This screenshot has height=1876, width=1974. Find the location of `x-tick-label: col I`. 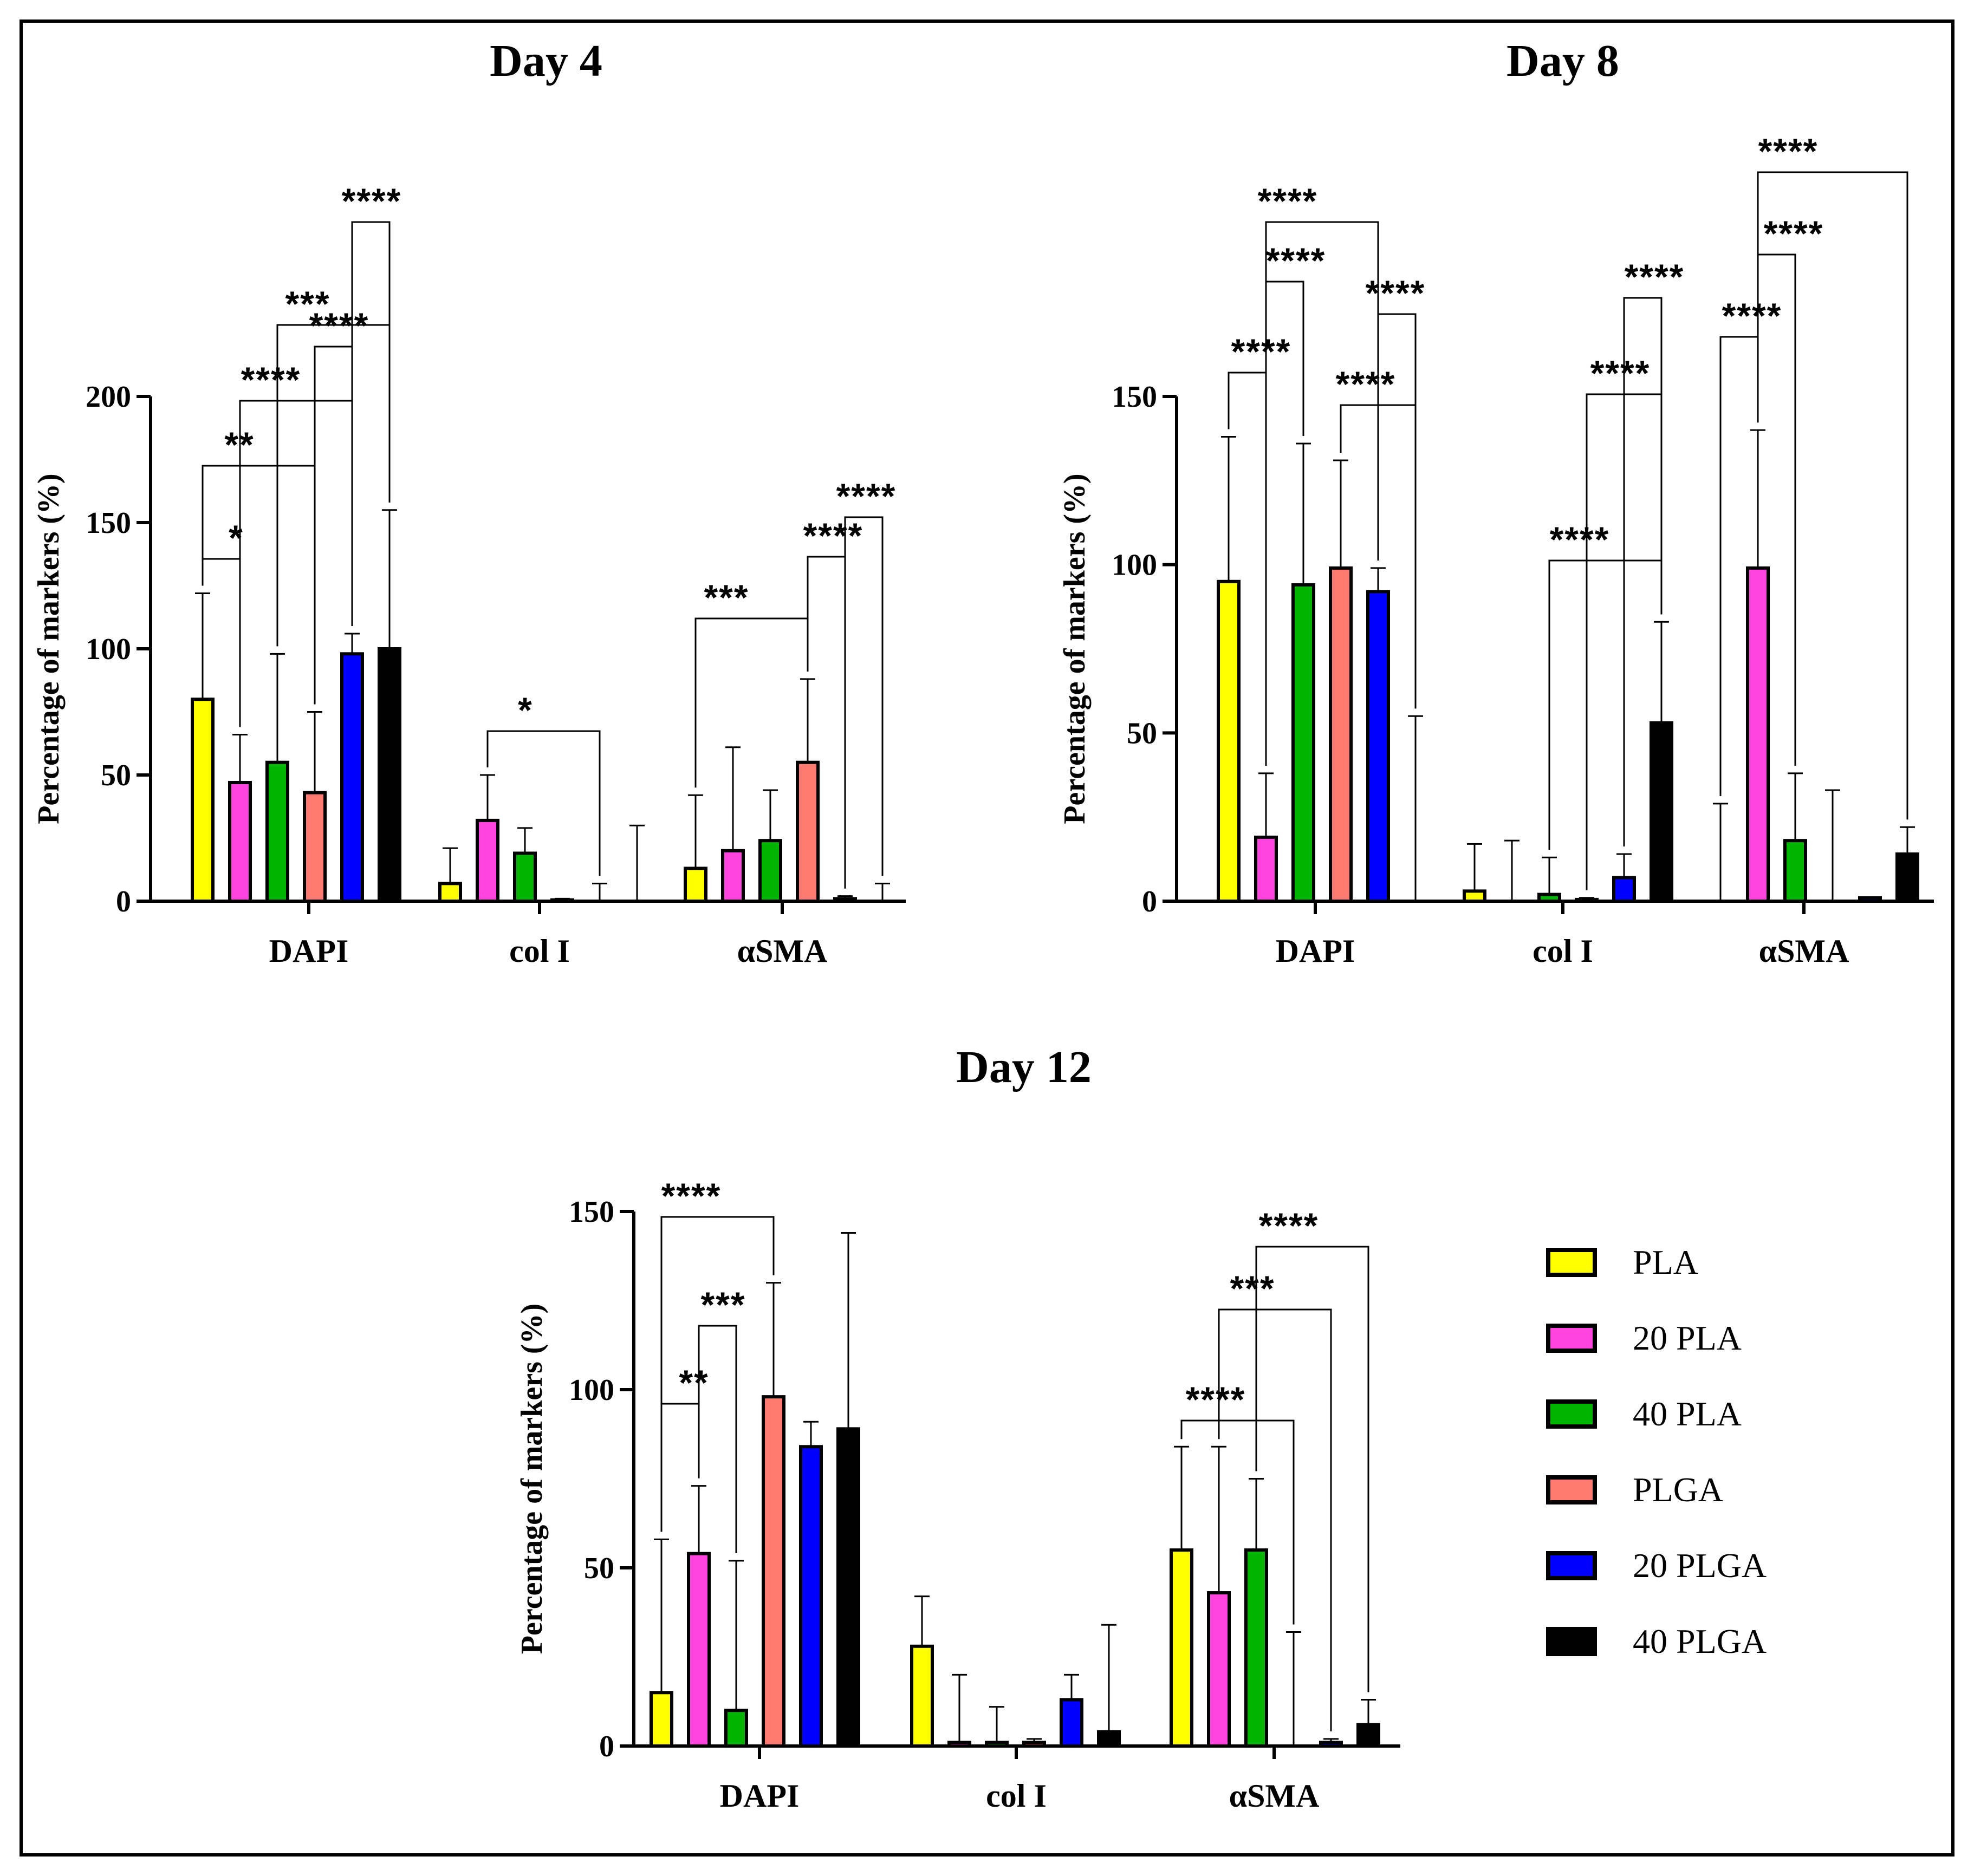

x-tick-label: col I is located at coordinates (539, 951).